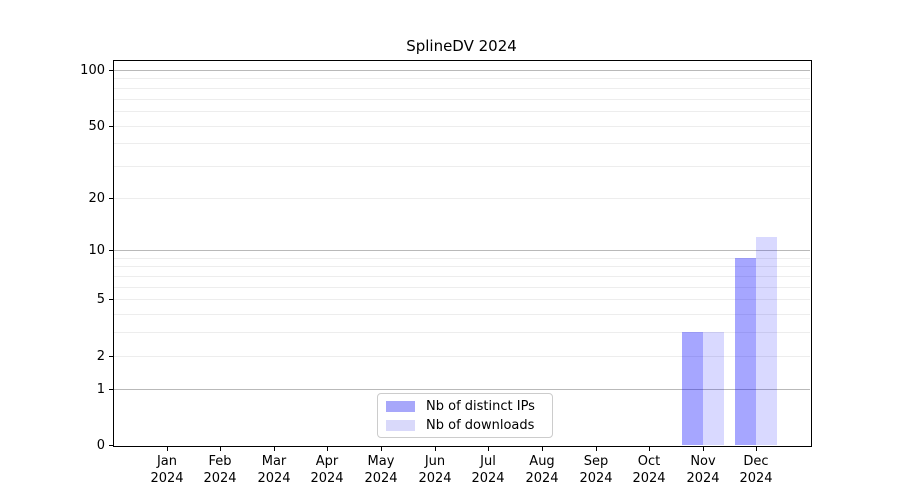 The height and width of the screenshot is (500, 900). I want to click on x-tick-label: Aug 2024, so click(542, 470).